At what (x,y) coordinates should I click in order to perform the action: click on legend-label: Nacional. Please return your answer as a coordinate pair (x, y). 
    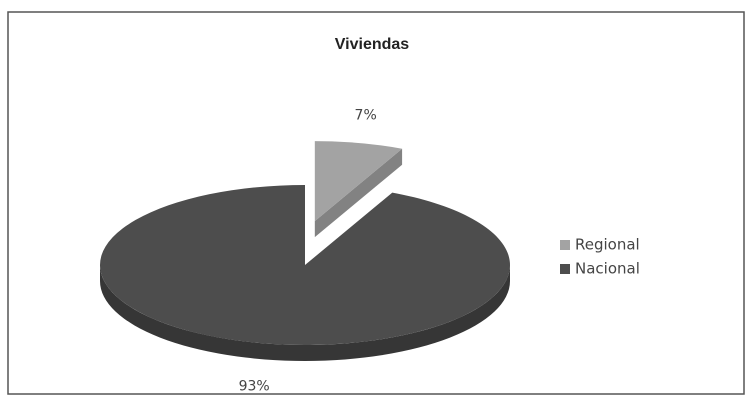
    Looking at the image, I should click on (607, 269).